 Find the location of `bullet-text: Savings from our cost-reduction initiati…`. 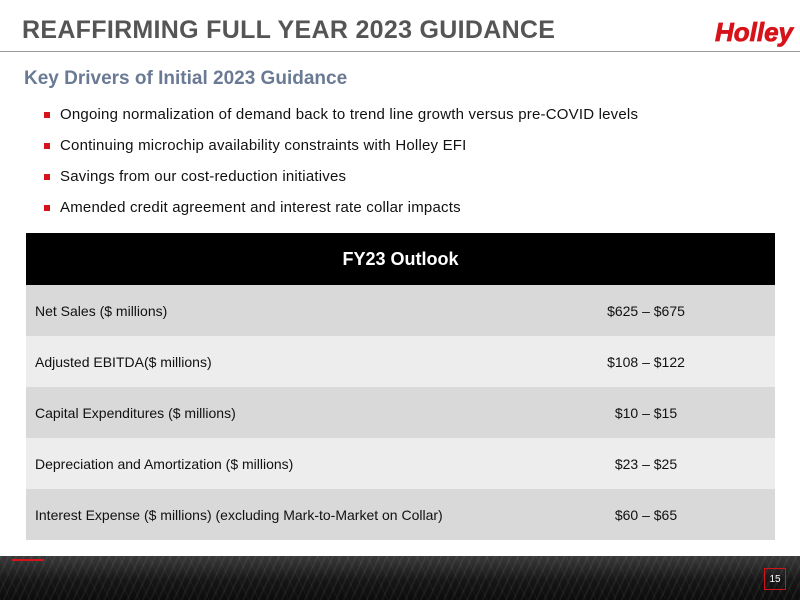

bullet-text: Savings from our cost-reduction initiati… is located at coordinates (203, 176).